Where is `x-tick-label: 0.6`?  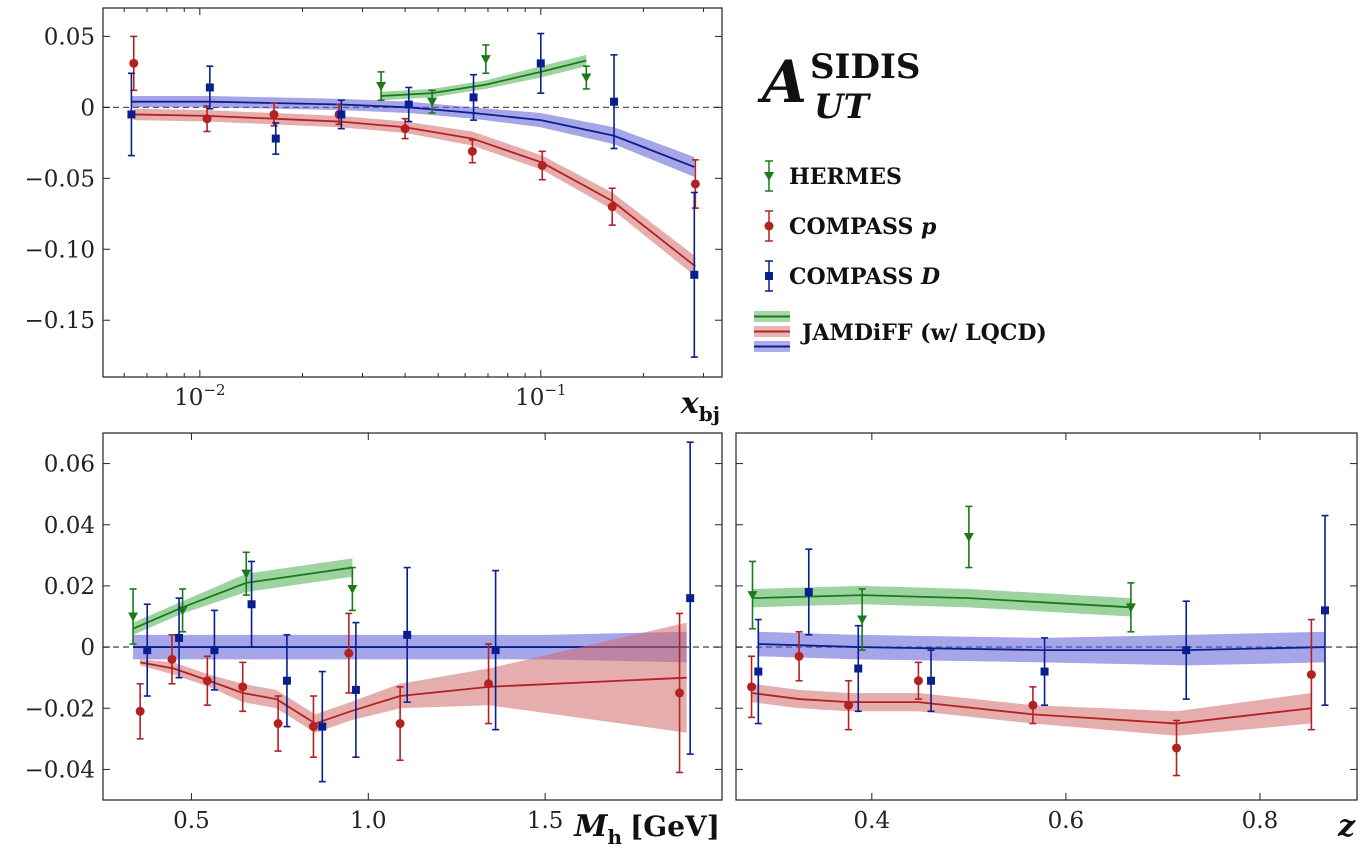
x-tick-label: 0.6 is located at coordinates (1066, 821).